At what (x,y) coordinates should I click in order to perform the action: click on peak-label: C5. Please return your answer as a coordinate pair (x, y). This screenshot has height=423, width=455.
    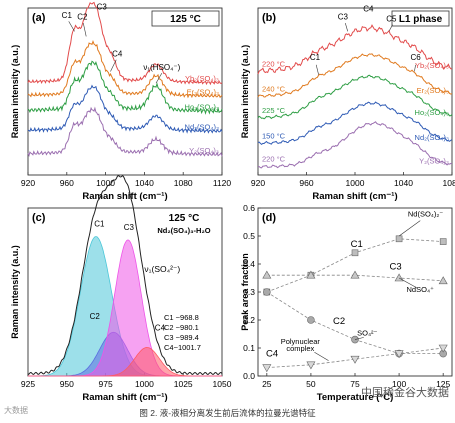
    Looking at the image, I should click on (391, 18).